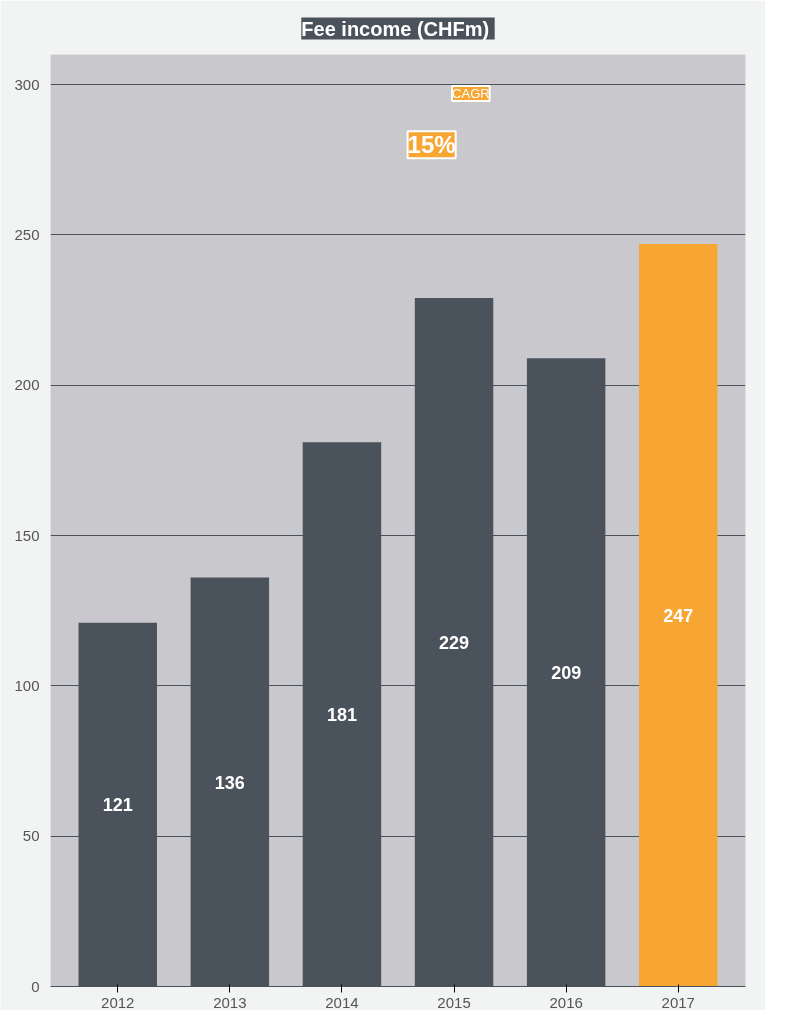  What do you see at coordinates (35, 986) in the screenshot?
I see `y-tick-label: 0` at bounding box center [35, 986].